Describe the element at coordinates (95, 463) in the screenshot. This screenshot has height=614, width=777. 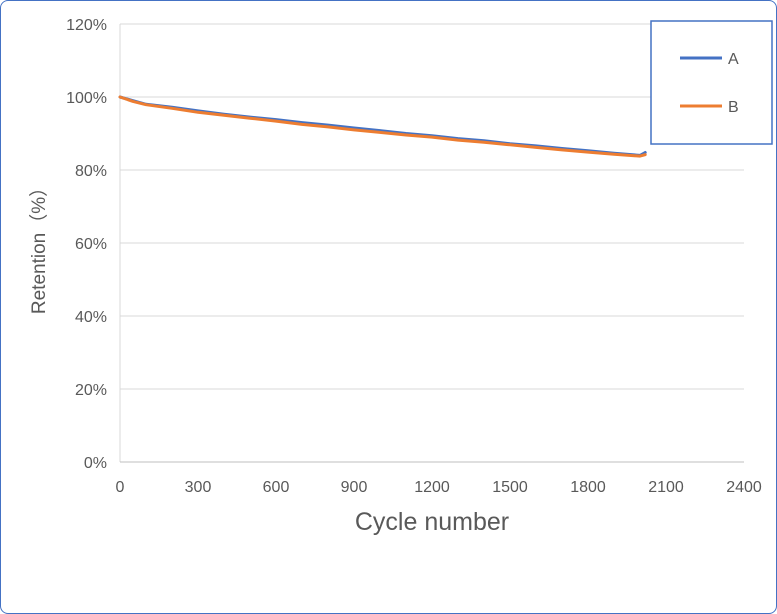
I see `y-tick-label: 0%` at that location.